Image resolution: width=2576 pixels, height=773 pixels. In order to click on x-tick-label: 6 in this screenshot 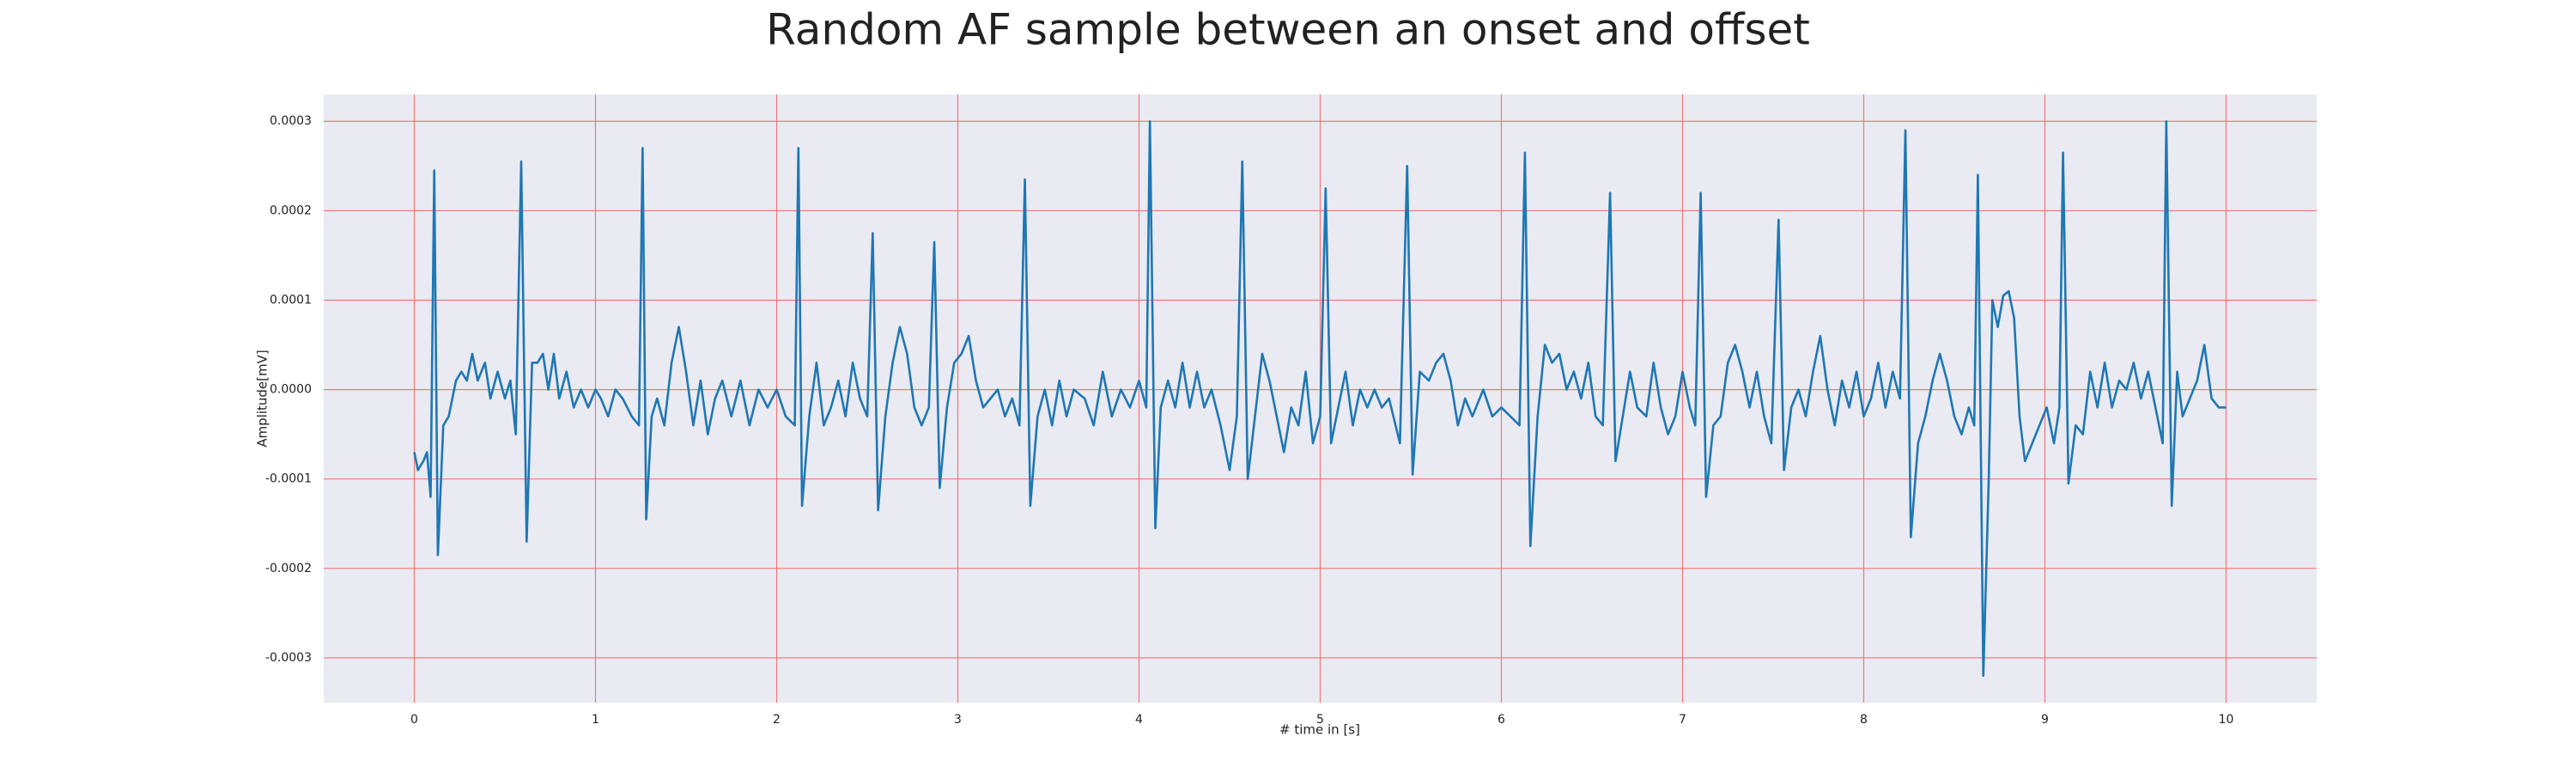, I will do `click(1502, 720)`.